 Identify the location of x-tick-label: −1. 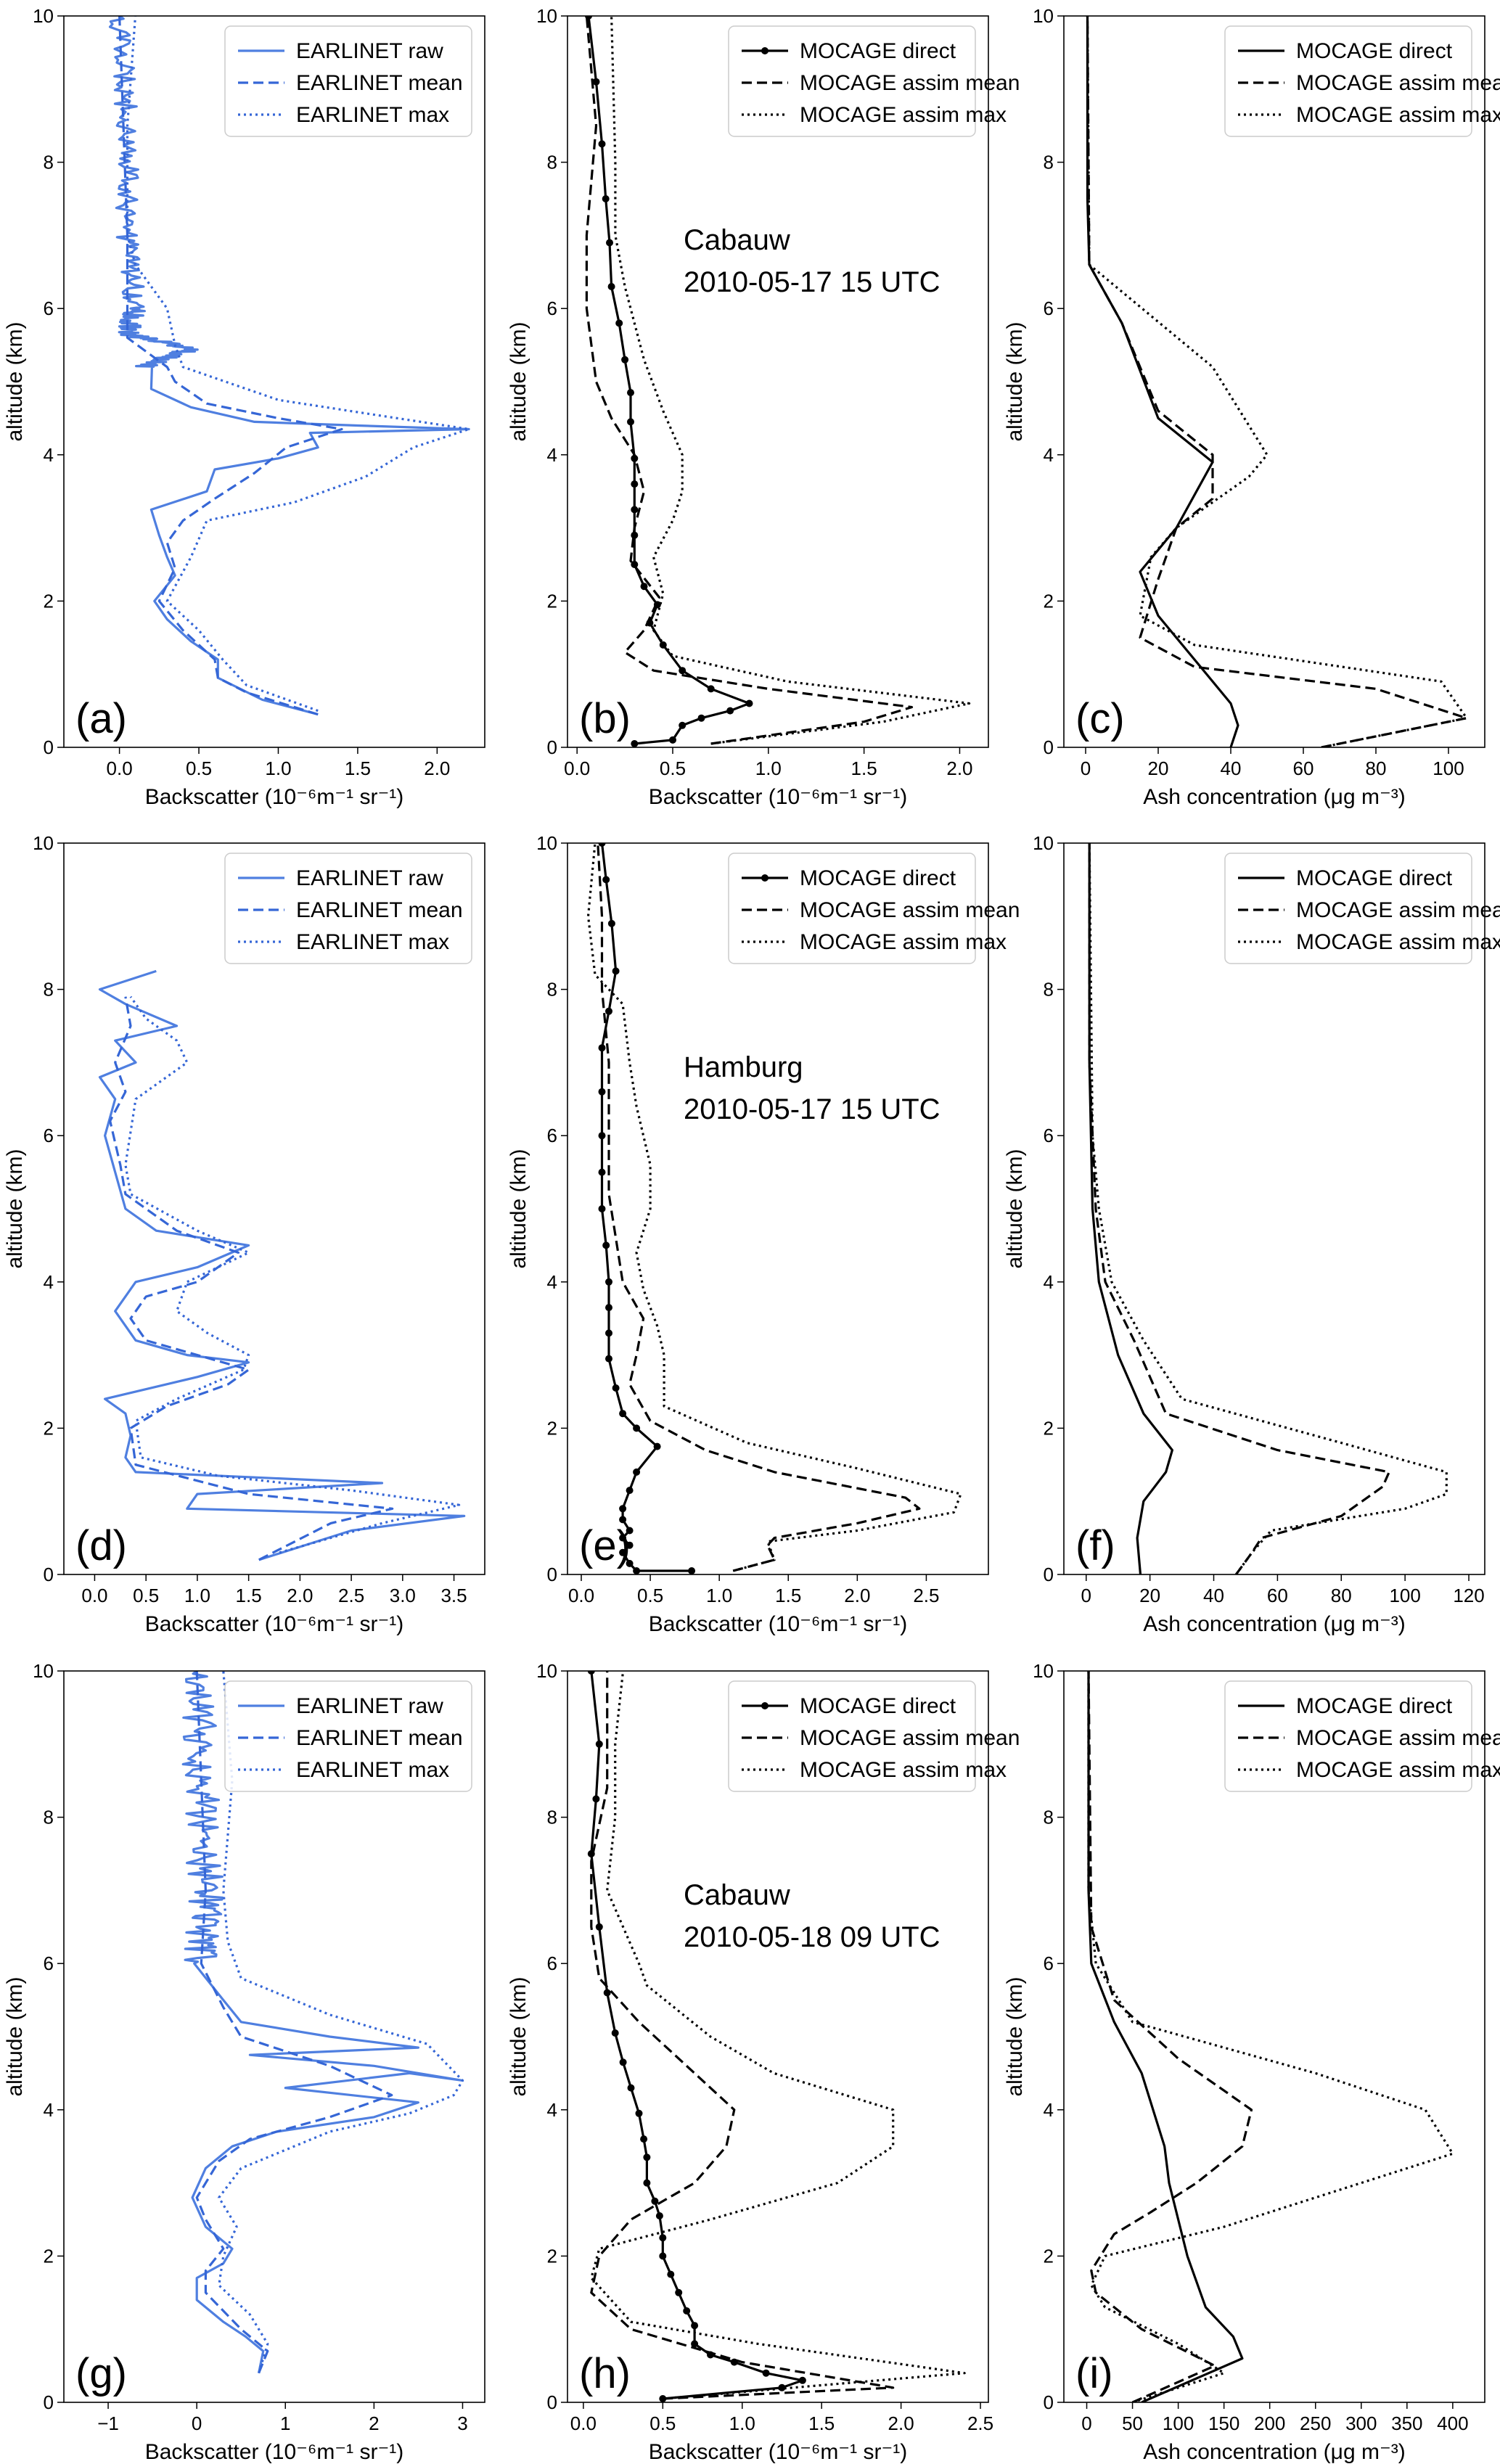
(108, 2423).